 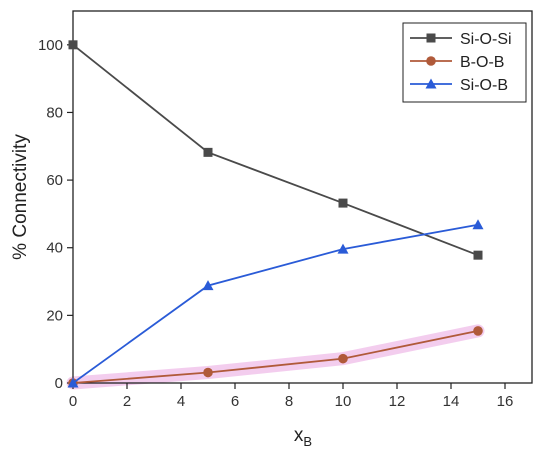 I want to click on legend-marker-si-o-si, so click(x=431, y=38).